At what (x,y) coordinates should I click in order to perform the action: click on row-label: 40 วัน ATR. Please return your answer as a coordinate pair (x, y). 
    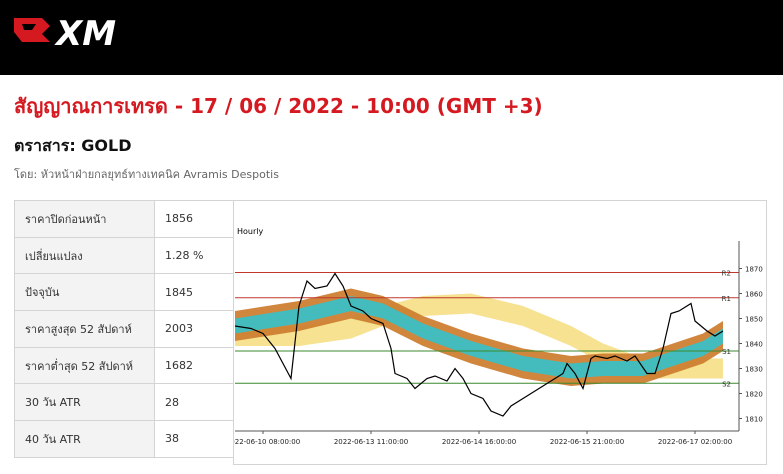
    Looking at the image, I should click on (84, 439).